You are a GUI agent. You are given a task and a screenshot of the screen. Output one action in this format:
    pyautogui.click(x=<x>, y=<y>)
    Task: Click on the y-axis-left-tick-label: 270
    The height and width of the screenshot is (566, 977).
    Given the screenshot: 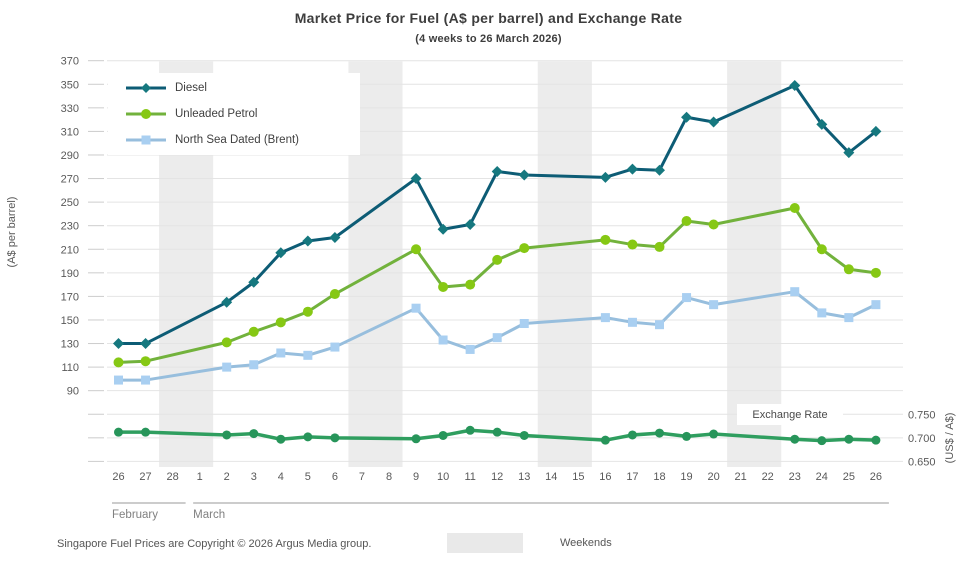 What is the action you would take?
    pyautogui.click(x=70, y=180)
    